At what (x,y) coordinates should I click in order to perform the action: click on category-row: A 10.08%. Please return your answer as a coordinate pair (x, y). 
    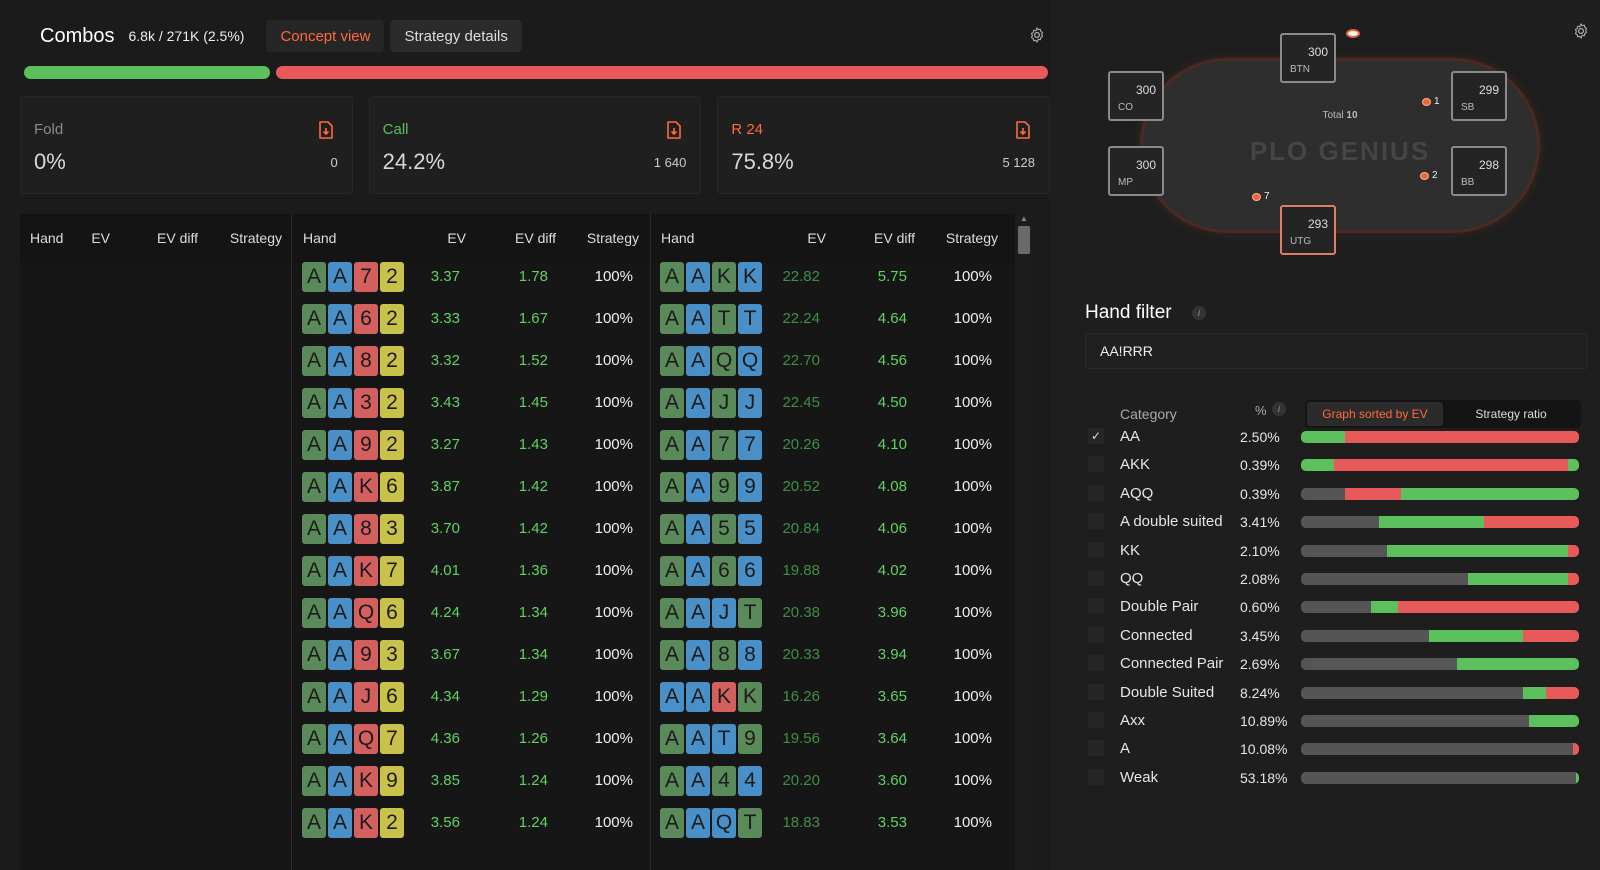
    Looking at the image, I should click on (1340, 748).